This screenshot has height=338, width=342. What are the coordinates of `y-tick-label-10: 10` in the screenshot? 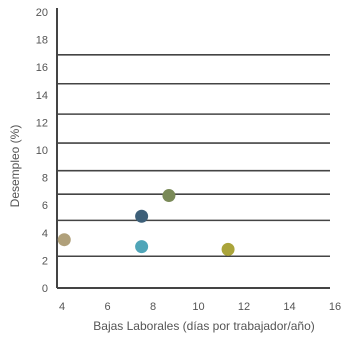 It's located at (42, 151).